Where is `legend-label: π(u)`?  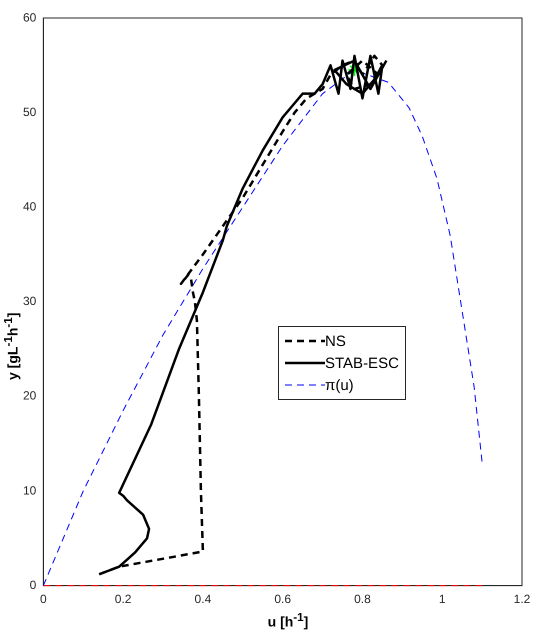
legend-label: π(u) is located at coordinates (339, 385).